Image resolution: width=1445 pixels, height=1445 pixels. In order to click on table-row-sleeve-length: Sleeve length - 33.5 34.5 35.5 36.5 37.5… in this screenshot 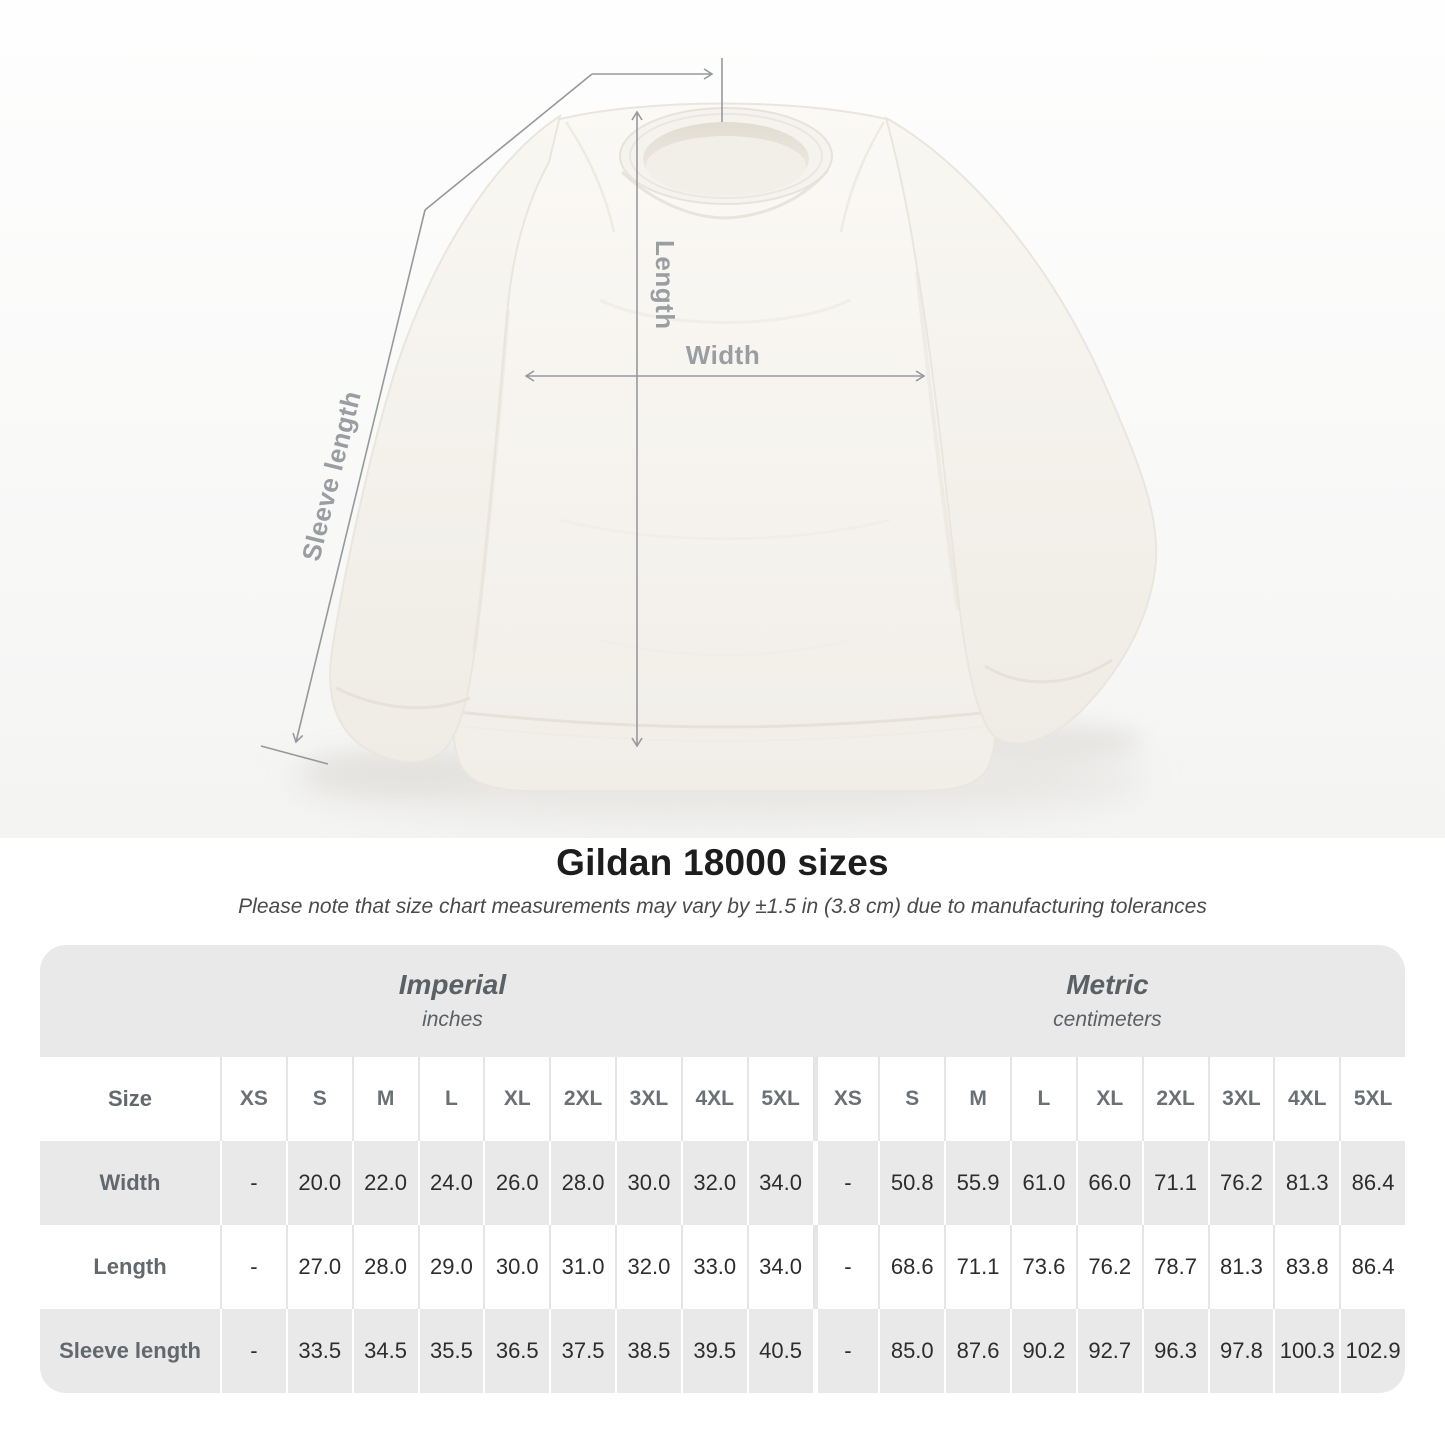, I will do `click(722, 1350)`.